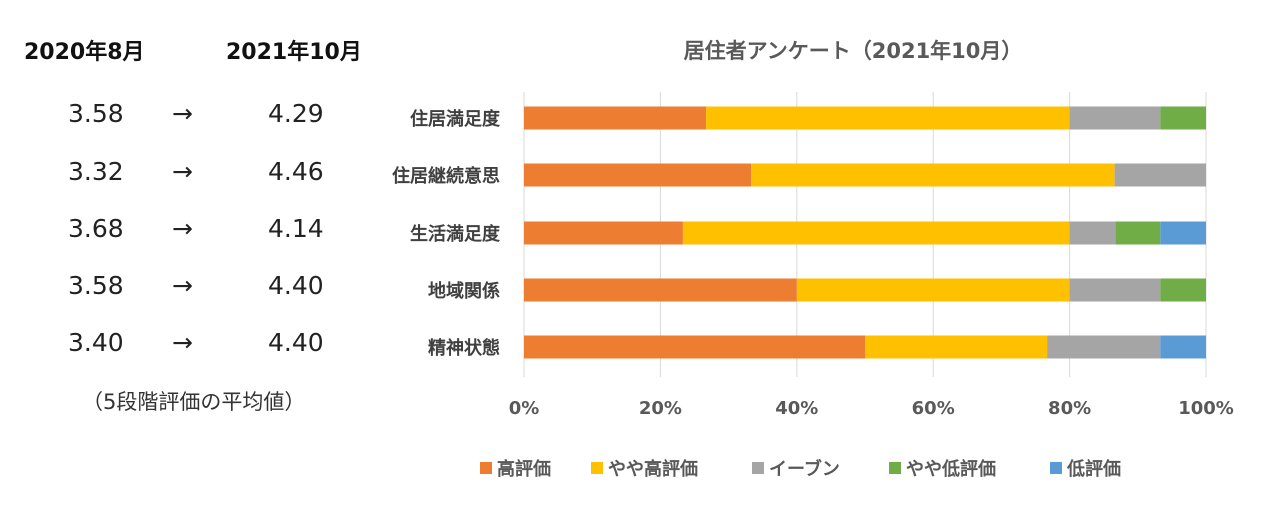 This screenshot has height=525, width=1278. I want to click on score-before: 3.68, so click(96, 228).